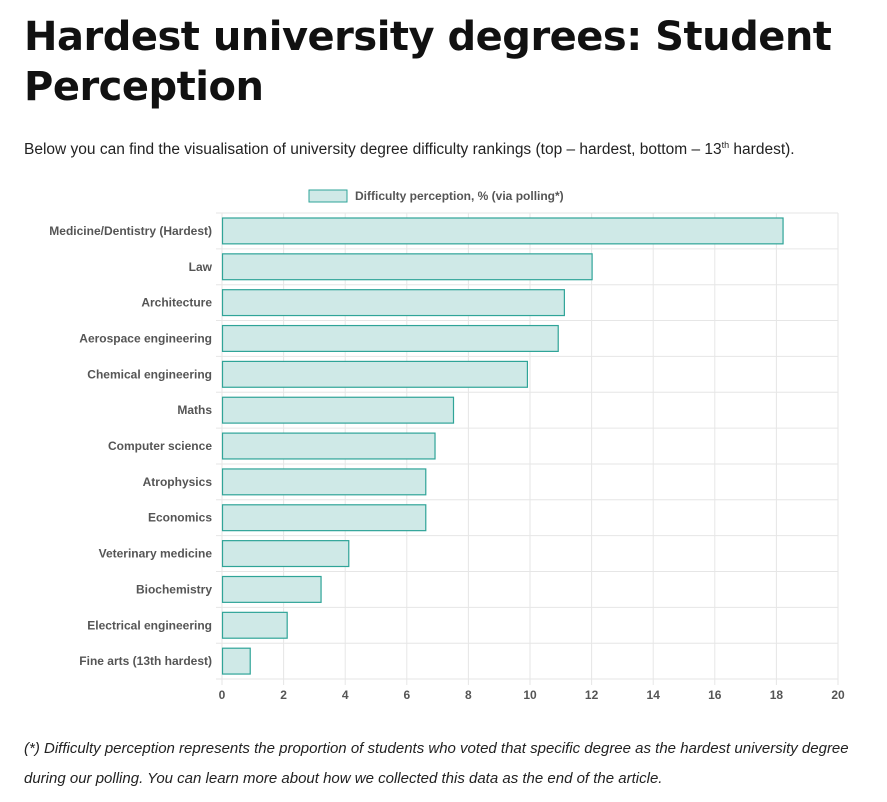 This screenshot has height=802, width=887. I want to click on x-tick-label: 2, so click(283, 695).